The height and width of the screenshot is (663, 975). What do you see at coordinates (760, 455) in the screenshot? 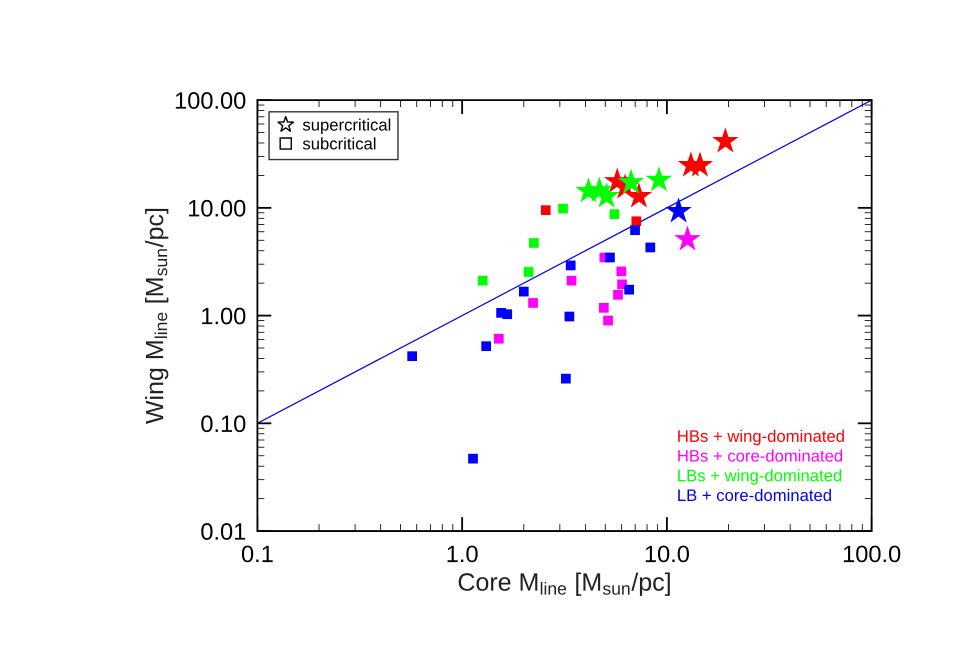
I see `text: HBs + core-dominated` at bounding box center [760, 455].